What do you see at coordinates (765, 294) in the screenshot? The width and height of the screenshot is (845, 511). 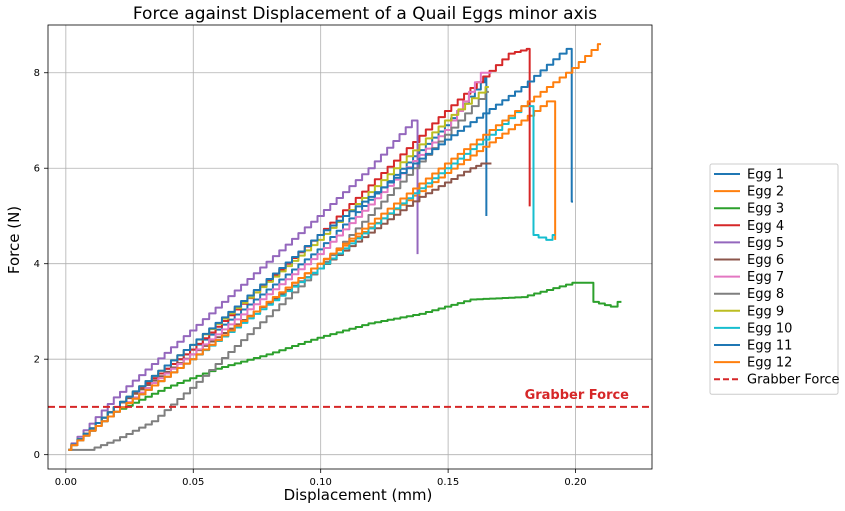 I see `legend-label: Egg 8` at bounding box center [765, 294].